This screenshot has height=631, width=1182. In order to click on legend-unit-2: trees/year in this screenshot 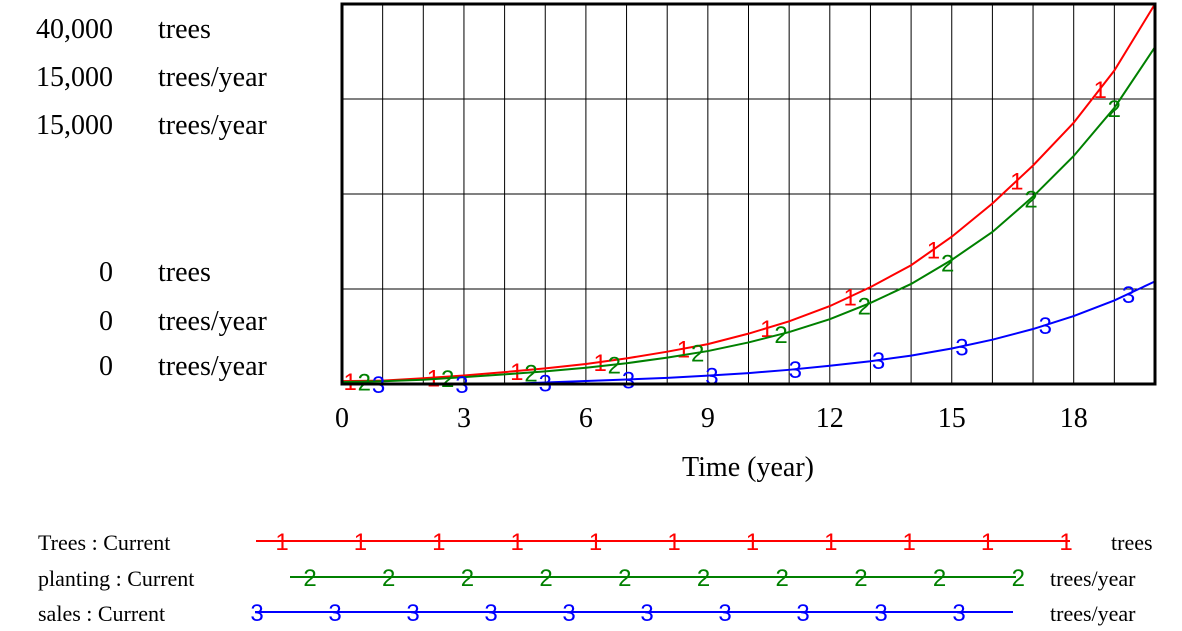, I will do `click(1093, 578)`.